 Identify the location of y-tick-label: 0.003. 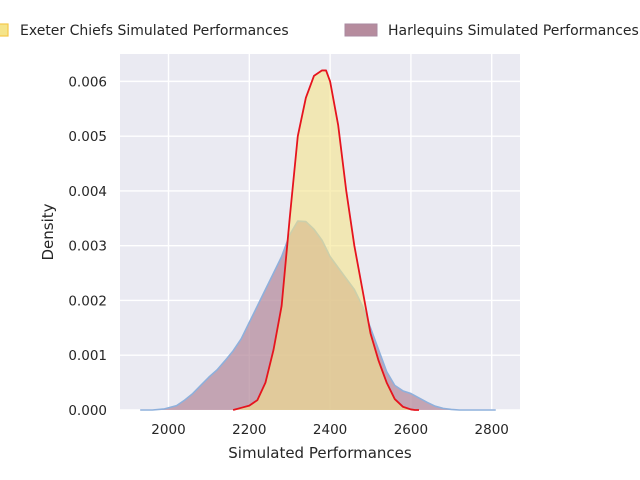
(87, 247).